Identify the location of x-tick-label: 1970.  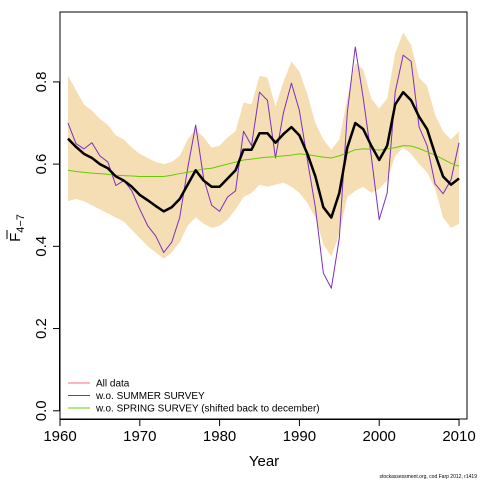
(139, 436).